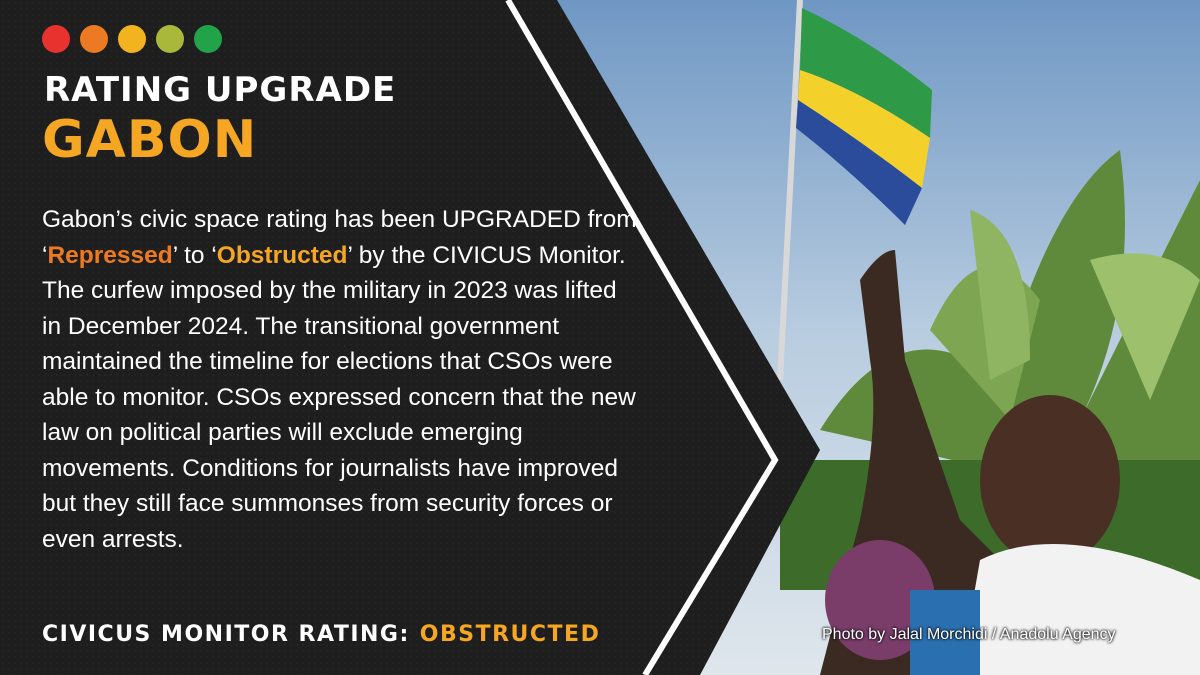  Describe the element at coordinates (282, 255) in the screenshot. I see `to-rating: Obstructed` at that location.